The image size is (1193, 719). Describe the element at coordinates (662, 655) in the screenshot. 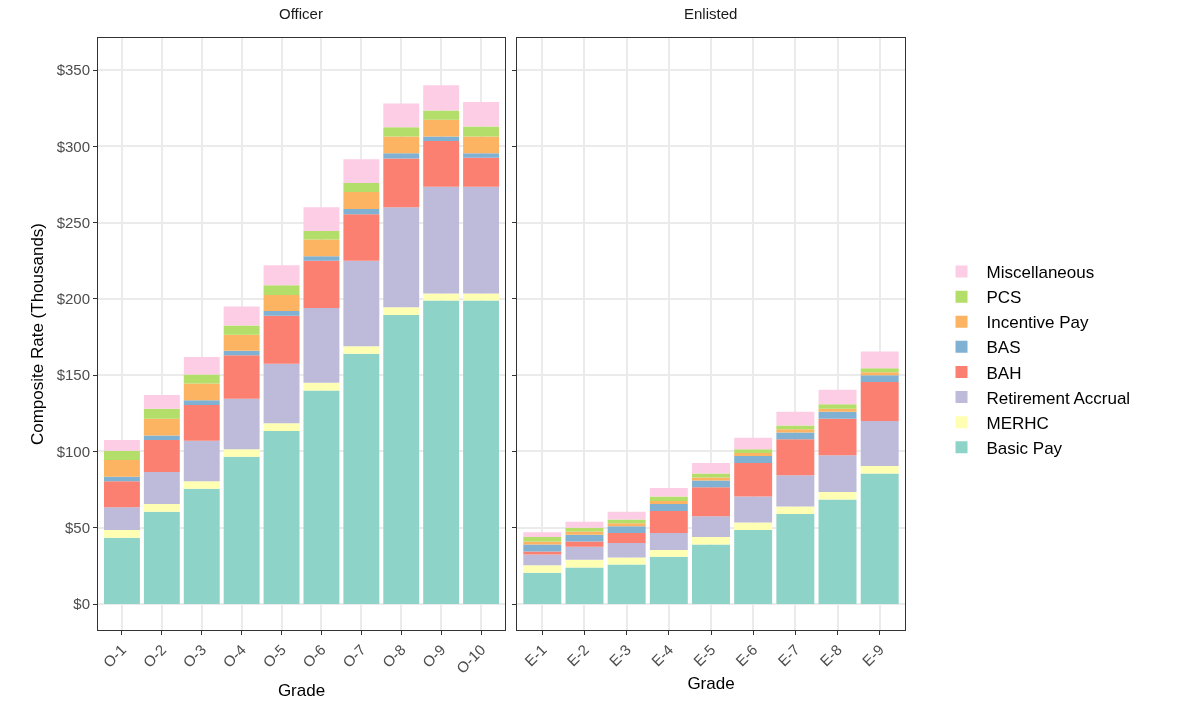

I see `x-tick-label: E-4` at that location.